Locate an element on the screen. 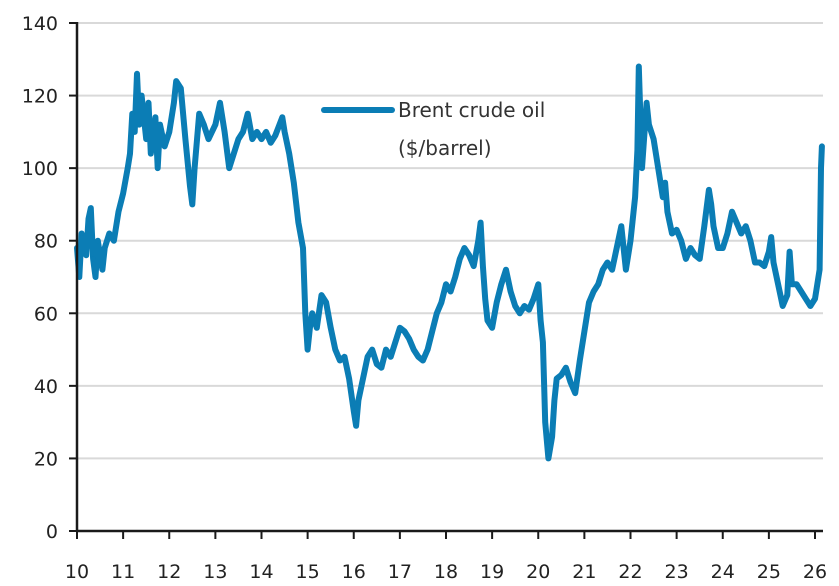 The height and width of the screenshot is (586, 839). x-tick-label: 19 is located at coordinates (492, 572).